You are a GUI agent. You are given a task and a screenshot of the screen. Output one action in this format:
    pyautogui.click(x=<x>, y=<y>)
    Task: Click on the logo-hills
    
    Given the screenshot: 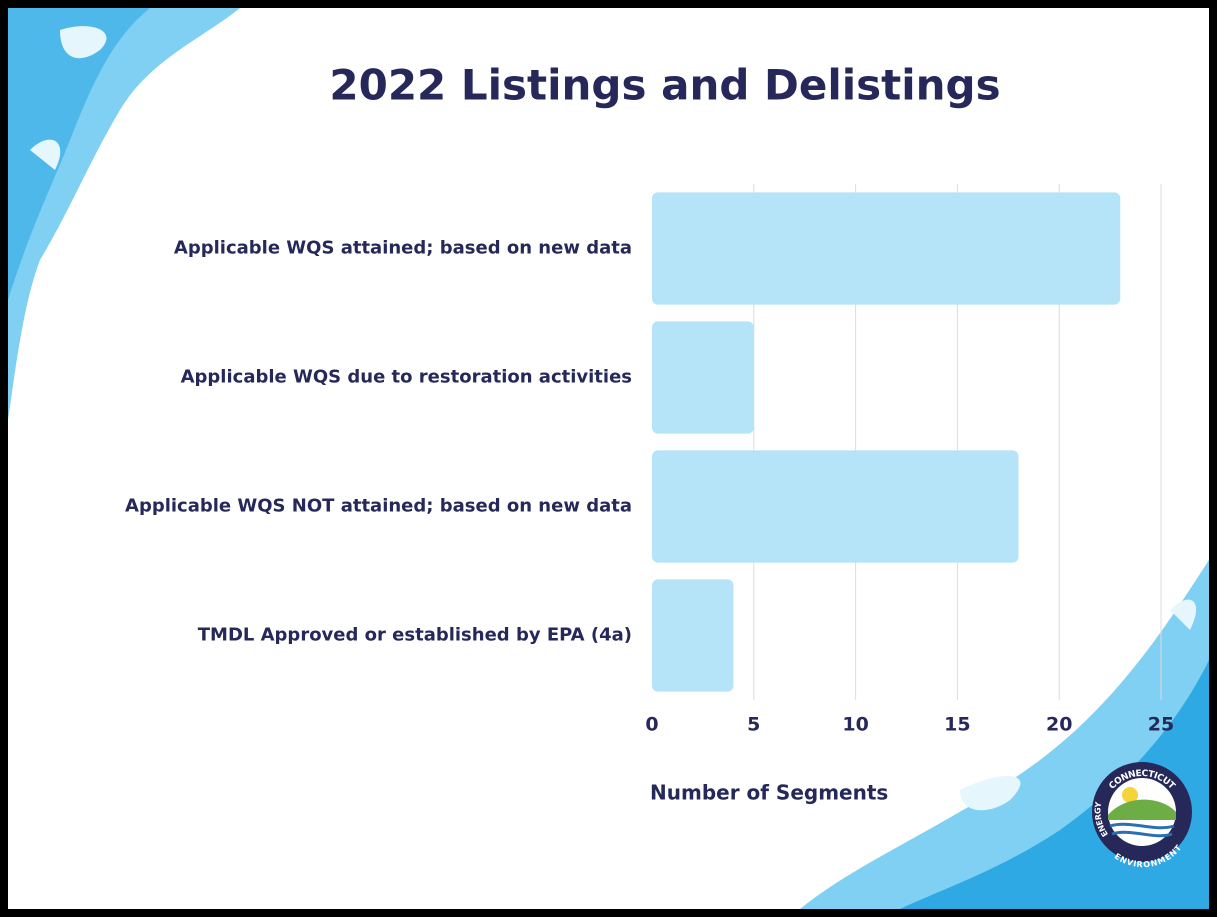 What is the action you would take?
    pyautogui.click(x=1142, y=809)
    